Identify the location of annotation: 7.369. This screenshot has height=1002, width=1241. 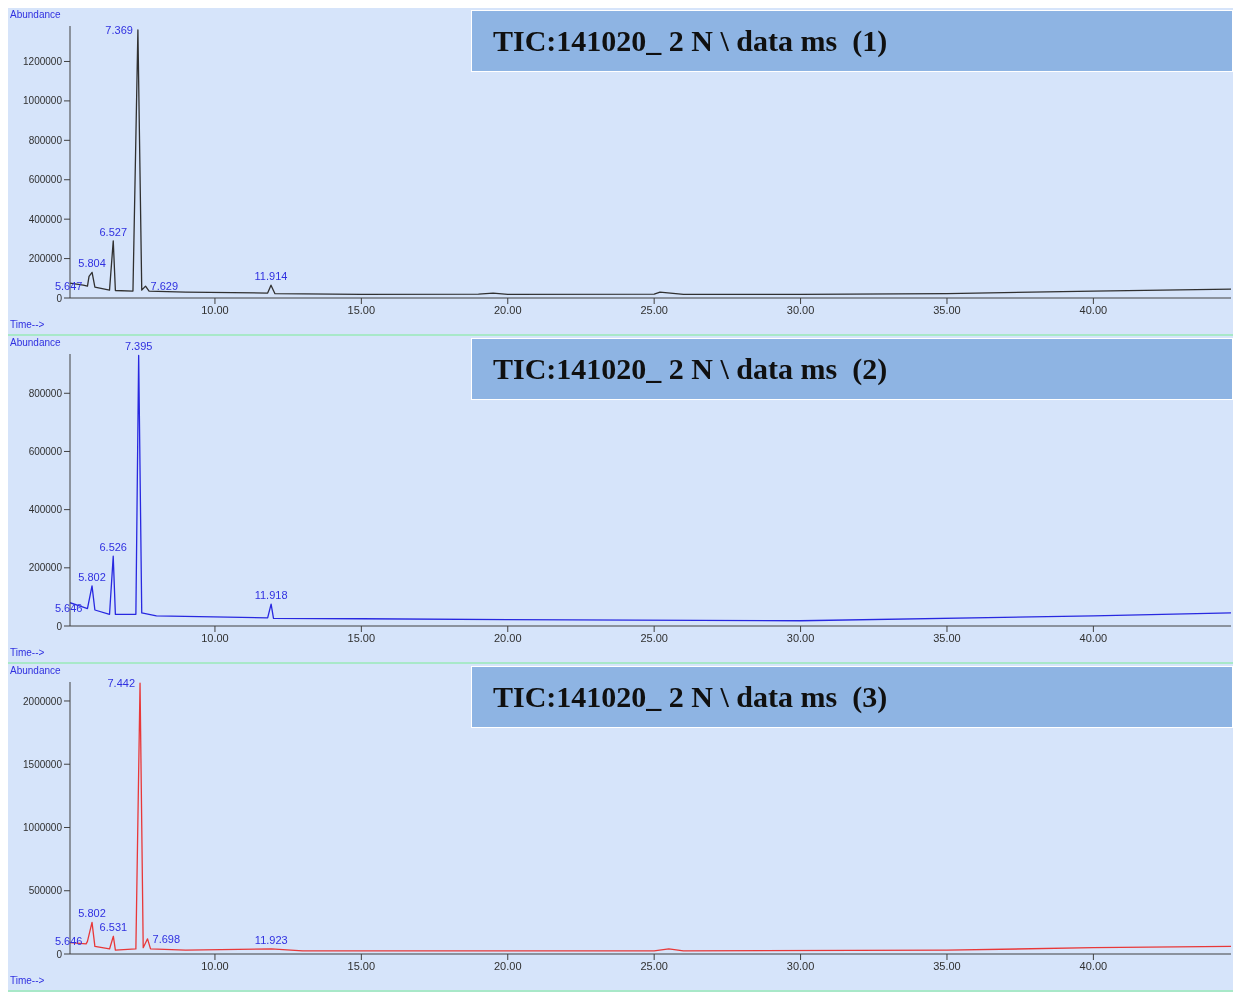
(119, 29).